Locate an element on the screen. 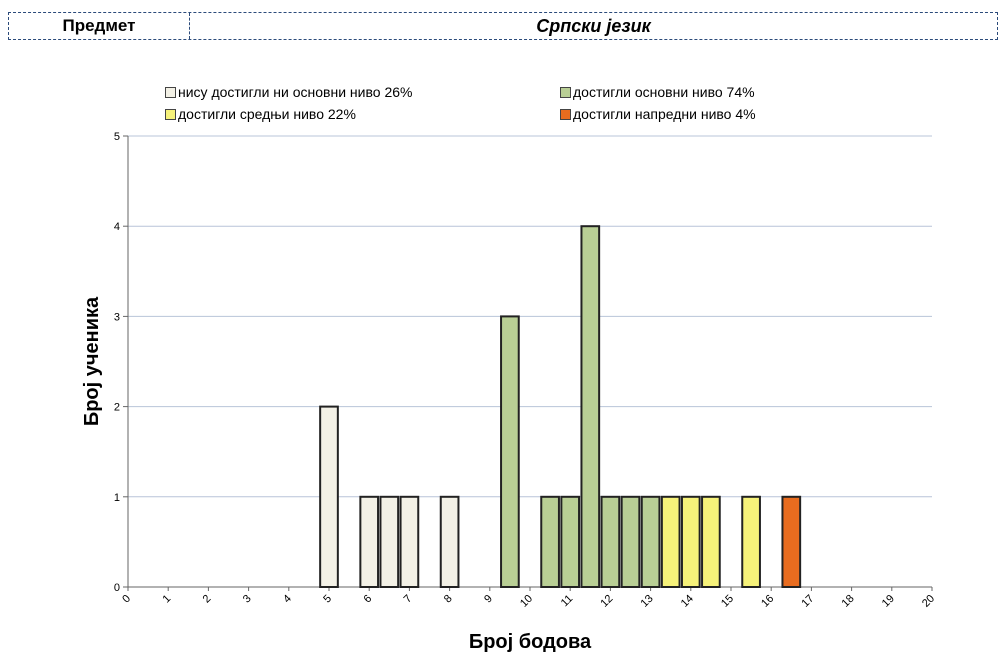 The height and width of the screenshot is (653, 1005). legend-item-advanced: достигли напредни ниво 4% is located at coordinates (658, 114).